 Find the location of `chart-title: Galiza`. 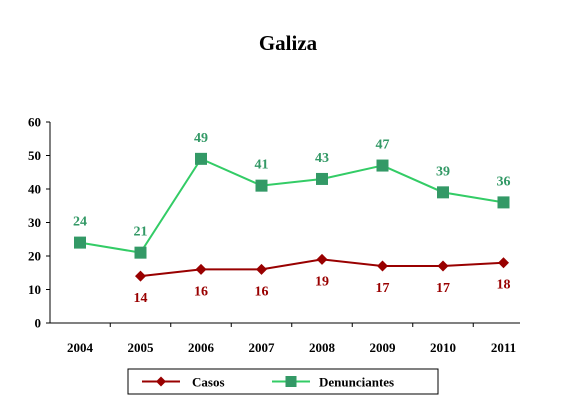

chart-title: Galiza is located at coordinates (288, 43).